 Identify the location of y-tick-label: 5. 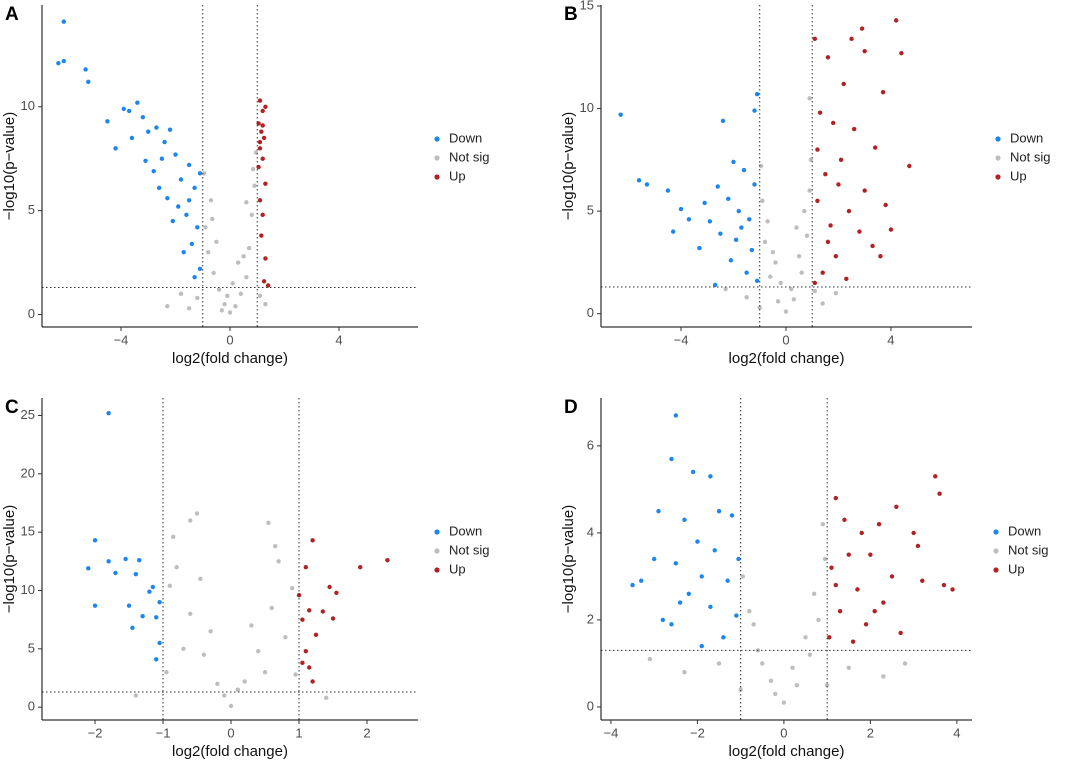
(590, 210).